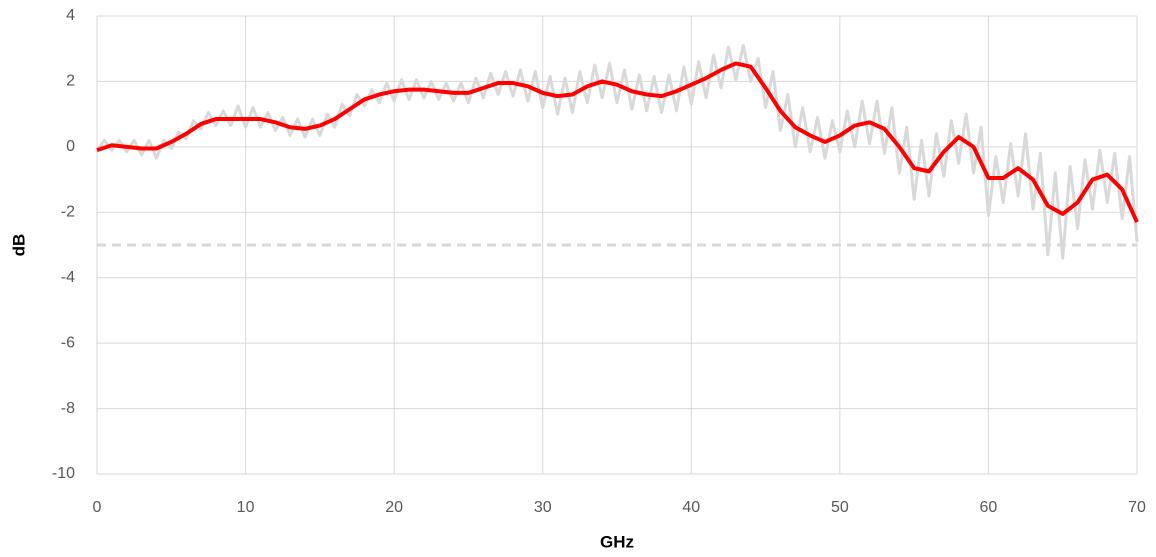  What do you see at coordinates (18, 245) in the screenshot?
I see `y-axis-title: dB` at bounding box center [18, 245].